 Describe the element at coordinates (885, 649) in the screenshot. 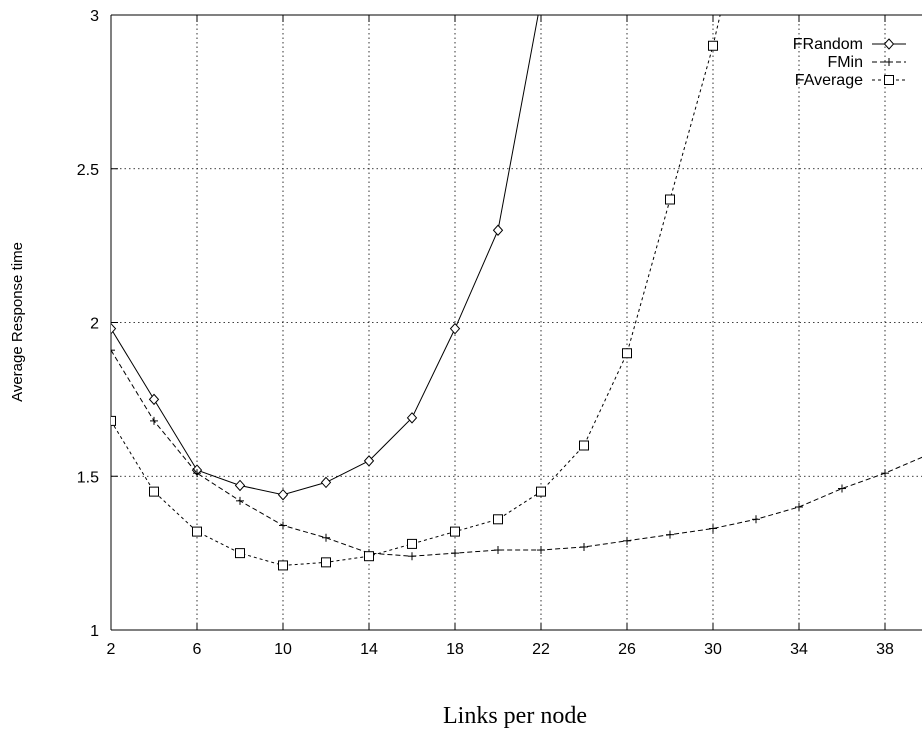

I see `x-tick-label: 38` at that location.